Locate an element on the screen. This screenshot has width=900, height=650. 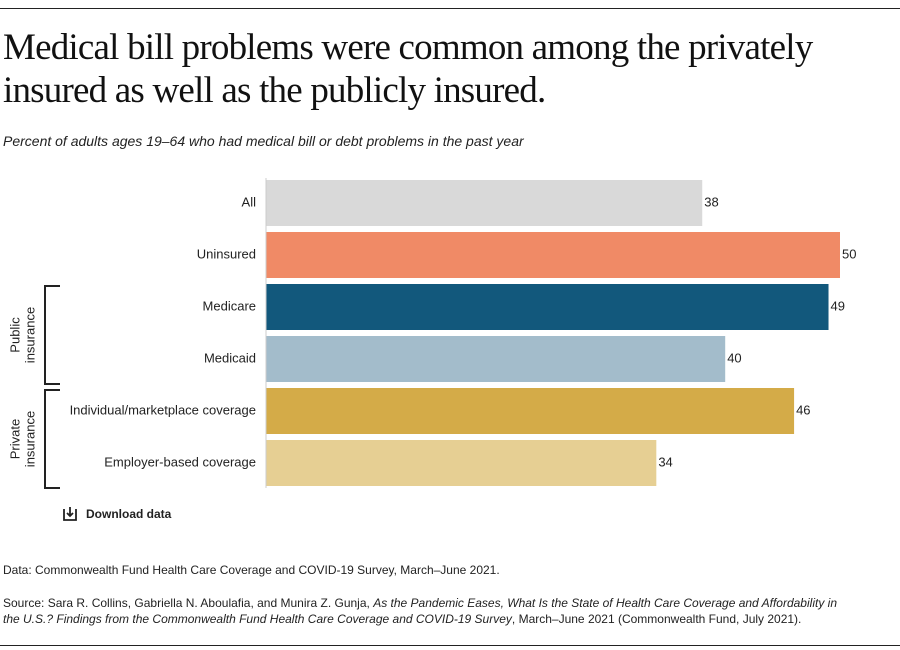
category-label: Employer-based coverage is located at coordinates (180, 461).